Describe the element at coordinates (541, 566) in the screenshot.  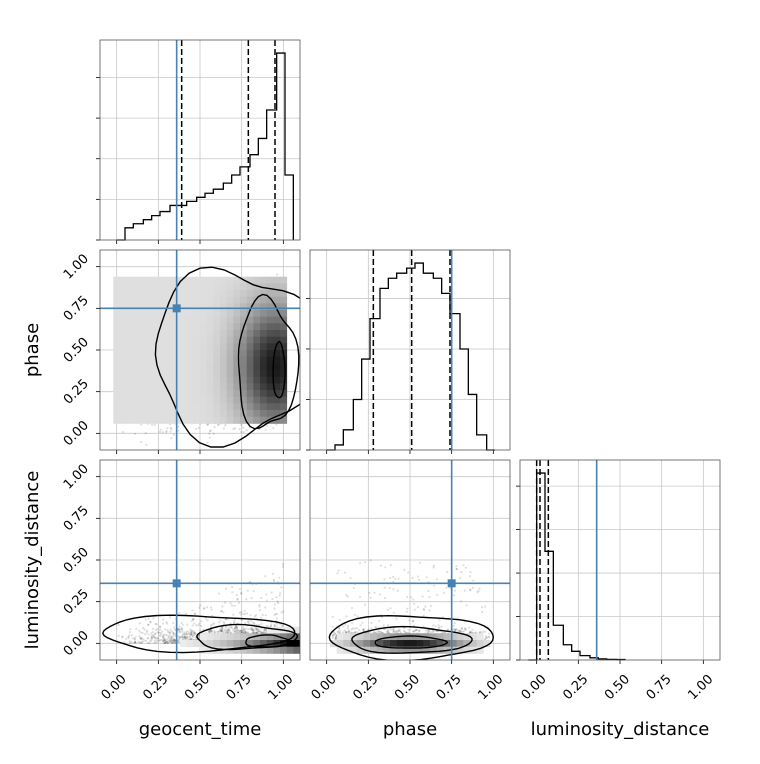
I see `luminosity_distance-marginal-bar` at that location.